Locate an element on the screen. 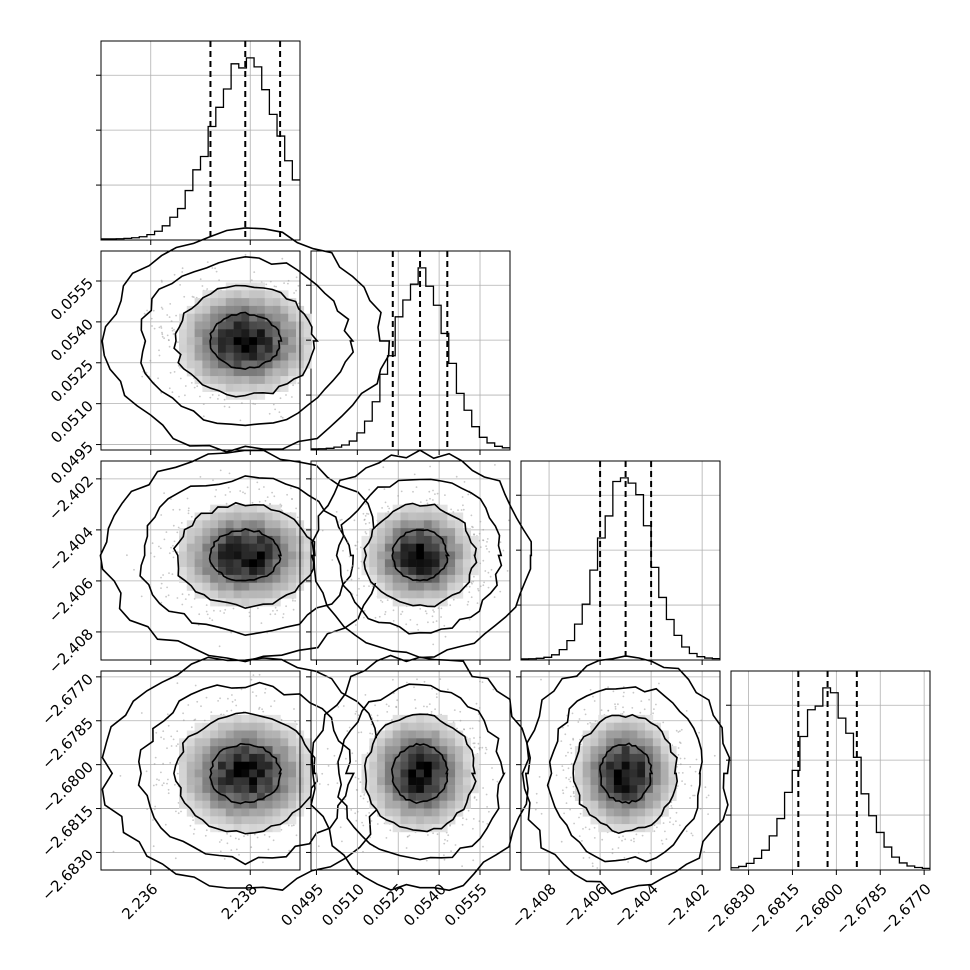  histogram-steps is located at coordinates (410, 358).